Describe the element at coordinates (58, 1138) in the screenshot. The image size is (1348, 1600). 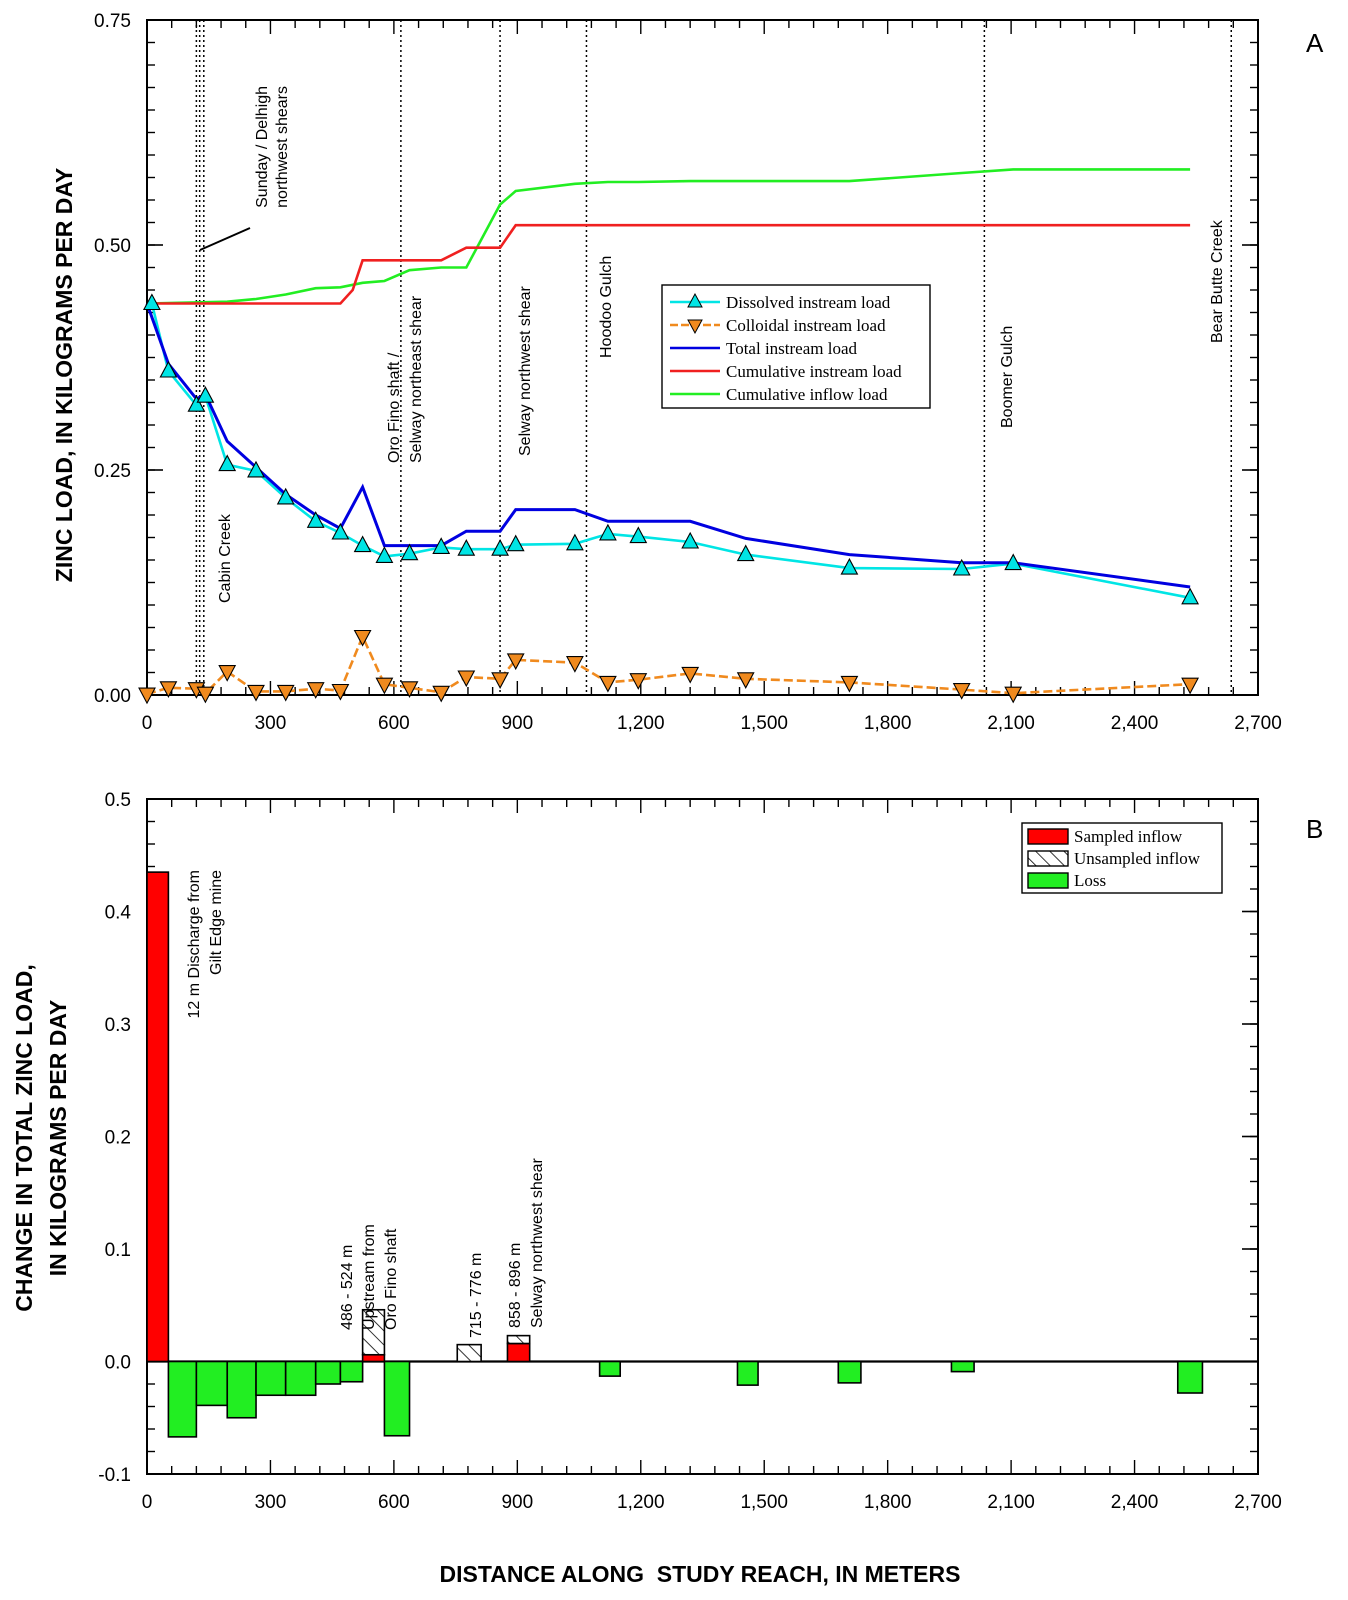
I see `b-y-axis-title-line2: IN KILOGRAMS PER DAY` at that location.